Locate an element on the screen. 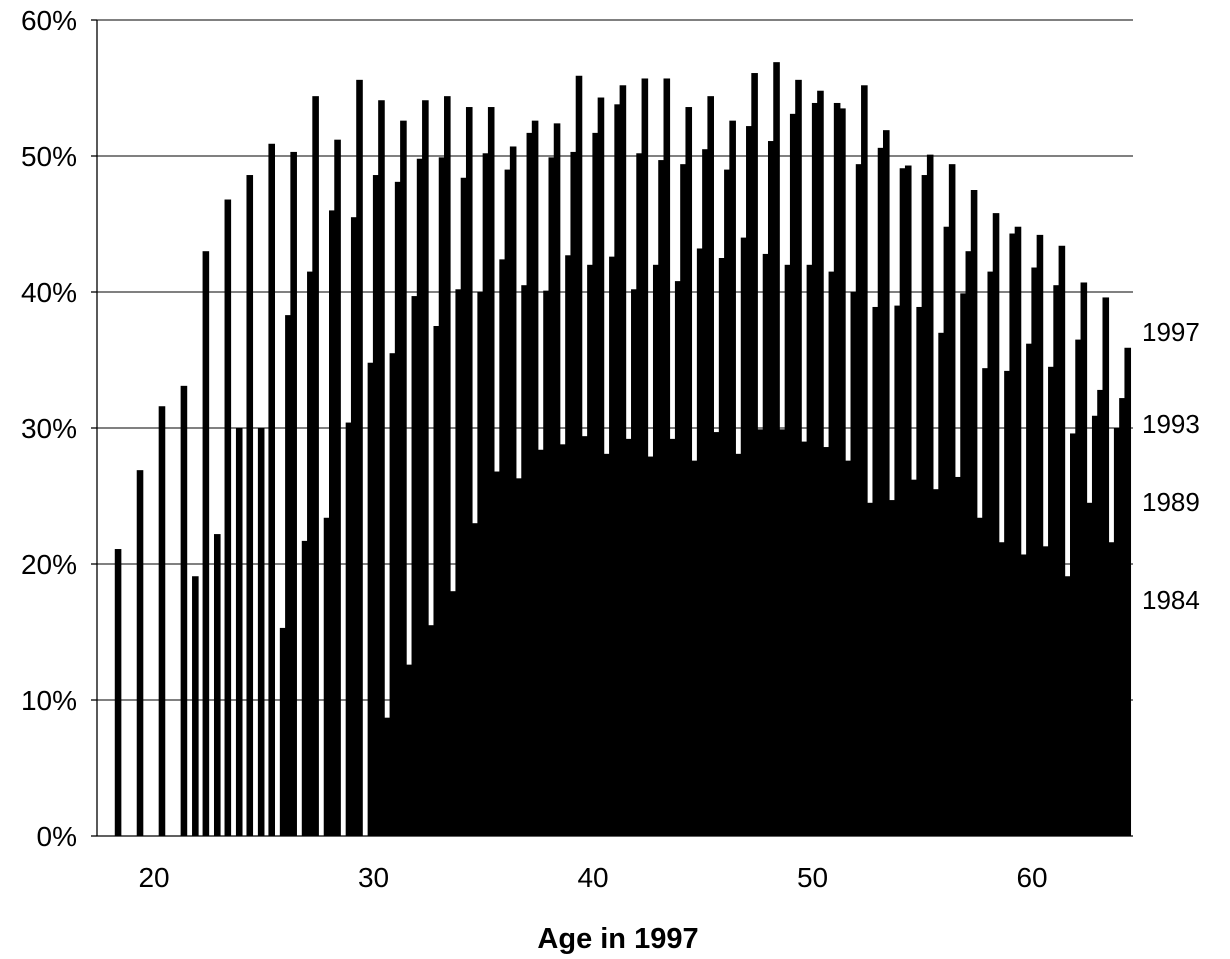 The image size is (1230, 959). y-tick-label: 40% is located at coordinates (49, 292).